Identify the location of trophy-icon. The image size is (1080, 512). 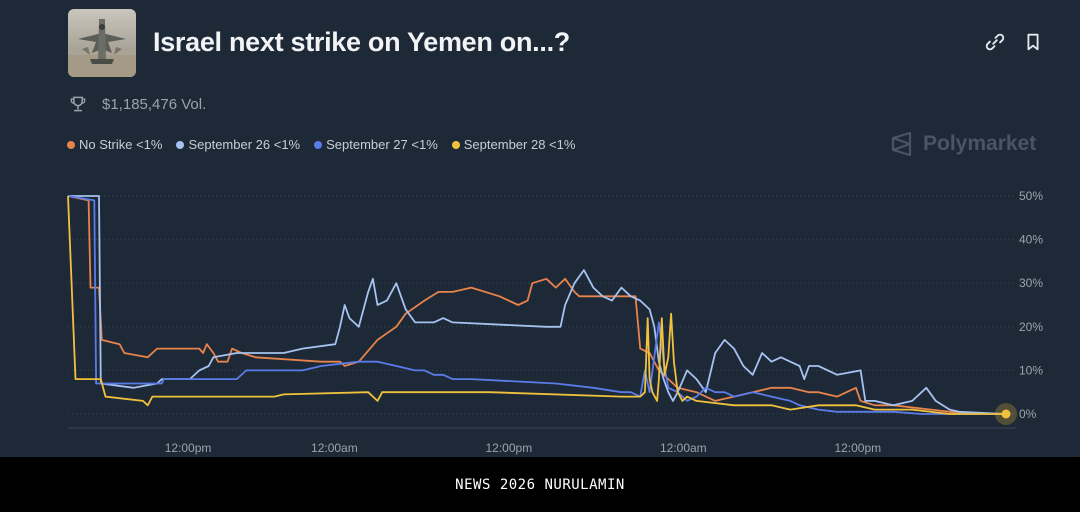
(78, 104).